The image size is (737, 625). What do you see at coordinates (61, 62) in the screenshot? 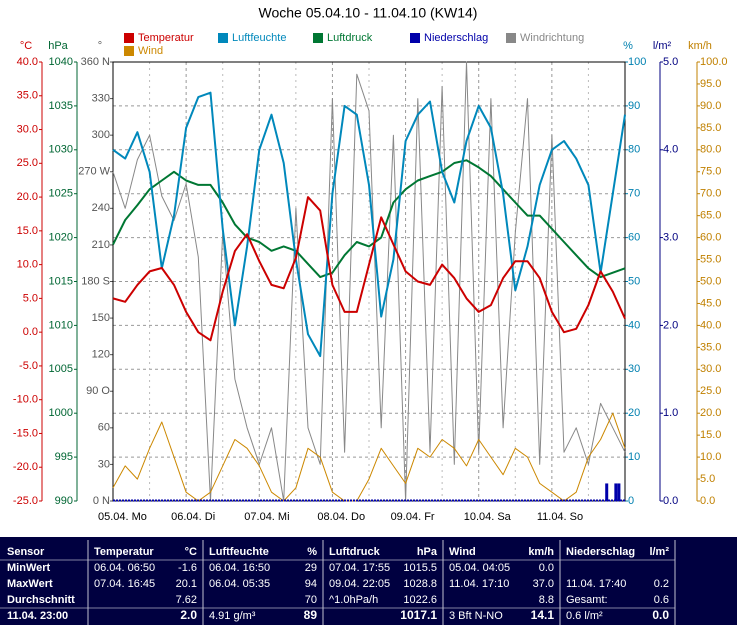
I see `tick-label: 1040` at bounding box center [61, 62].